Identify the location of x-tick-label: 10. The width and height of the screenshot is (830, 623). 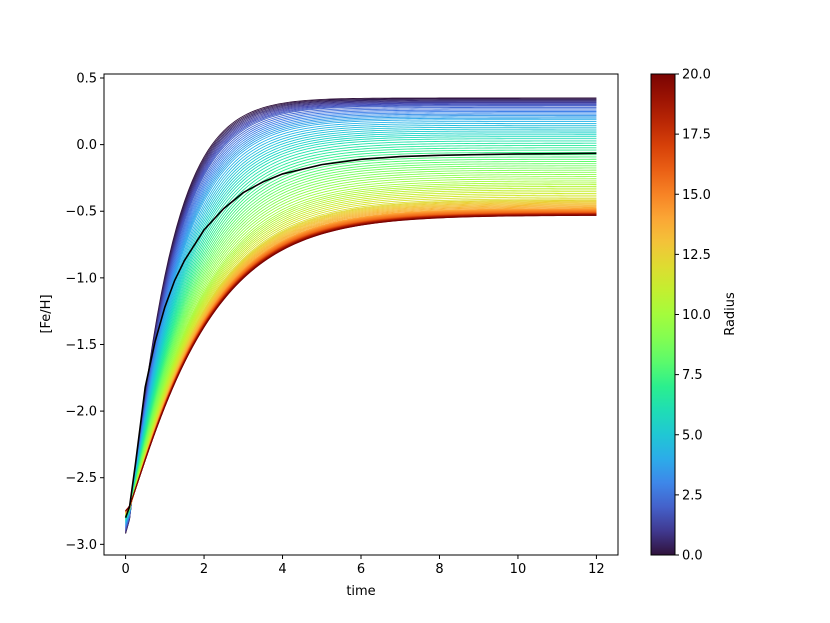
(518, 569).